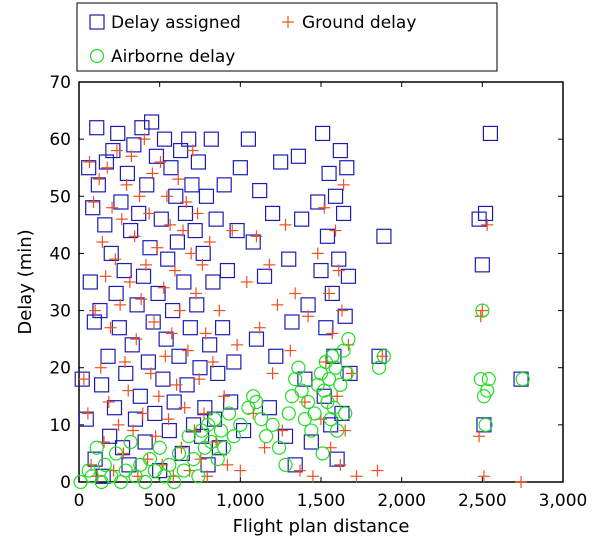 The image size is (603, 542). I want to click on y-tick-label: 60, so click(60, 140).